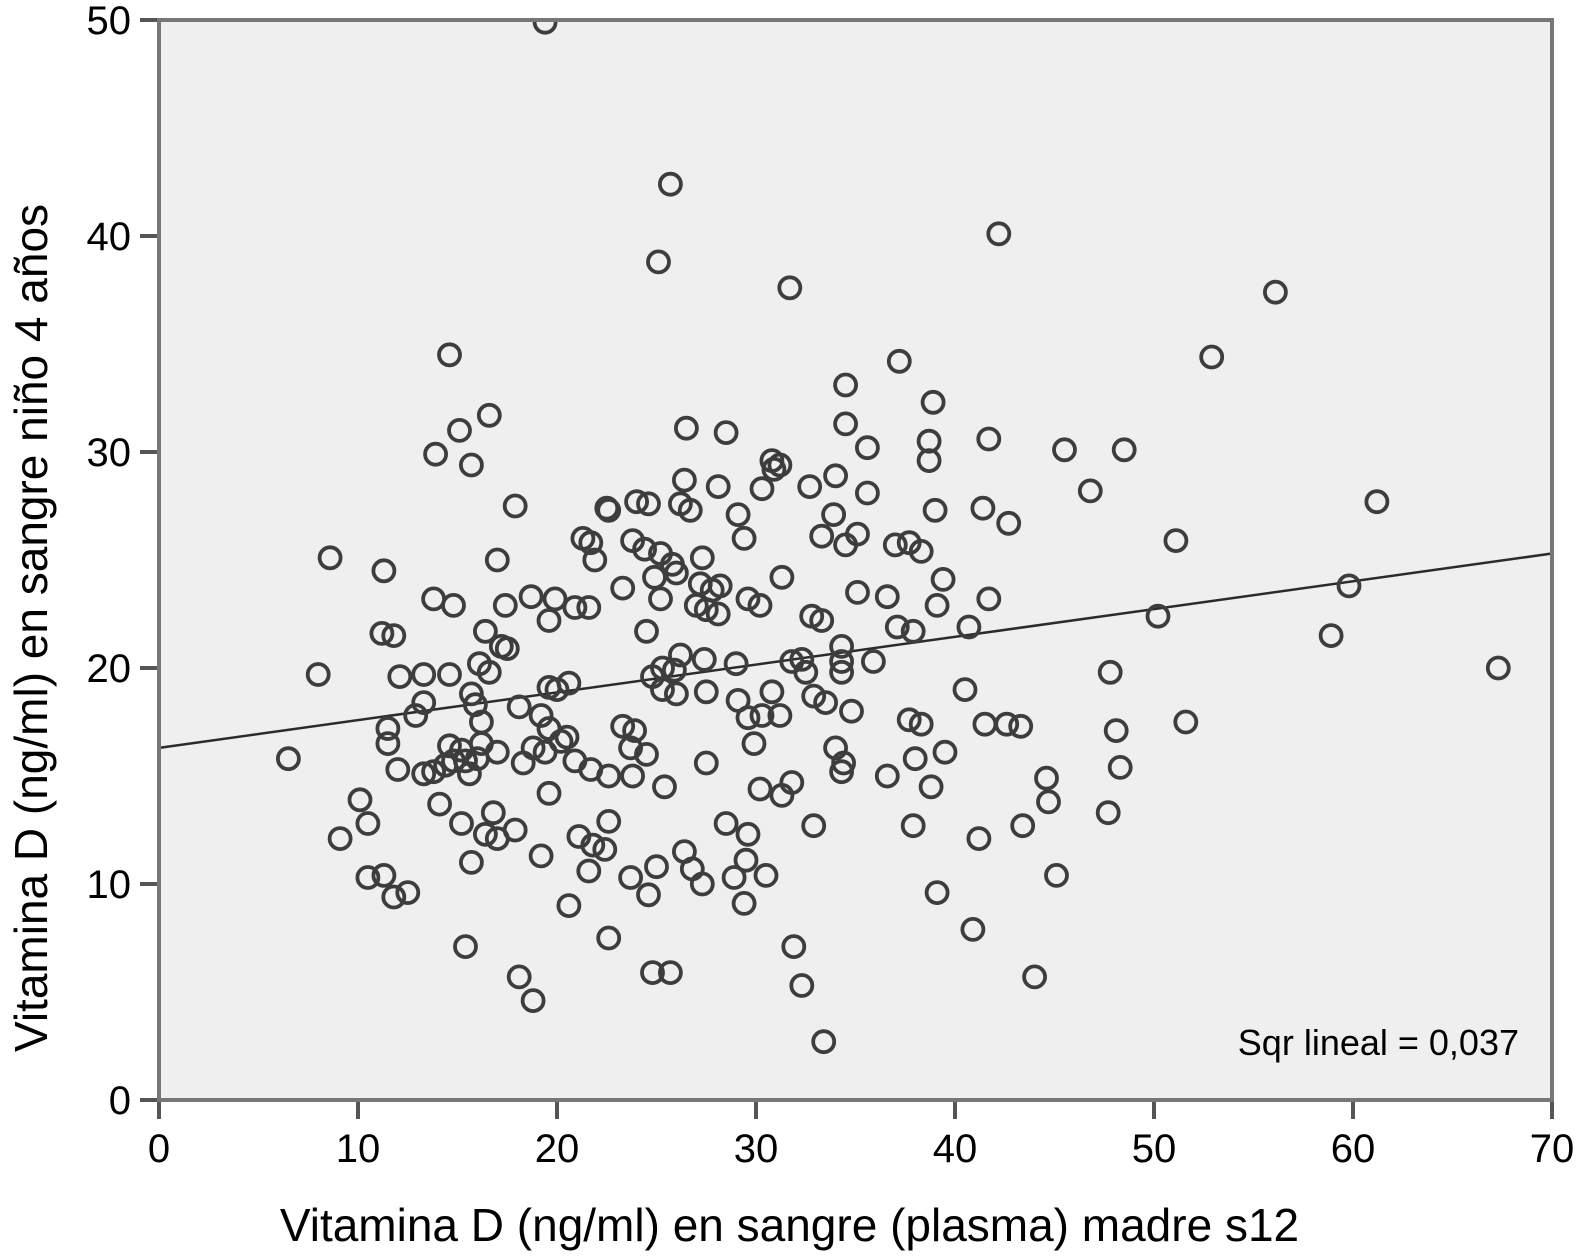 This screenshot has height=1256, width=1579. I want to click on y-tick-label: 50, so click(109, 21).